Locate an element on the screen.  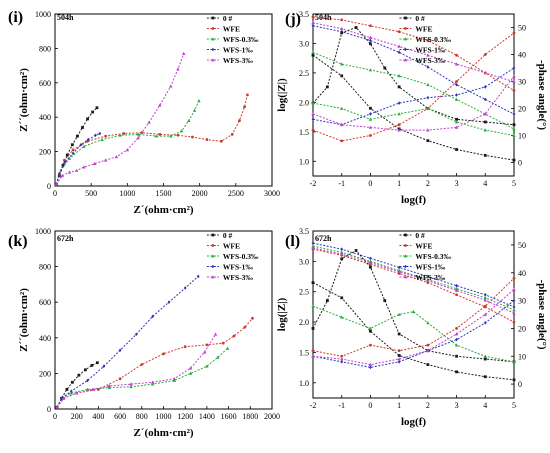
y-tick-label: 1.5 is located at coordinates (304, 352).